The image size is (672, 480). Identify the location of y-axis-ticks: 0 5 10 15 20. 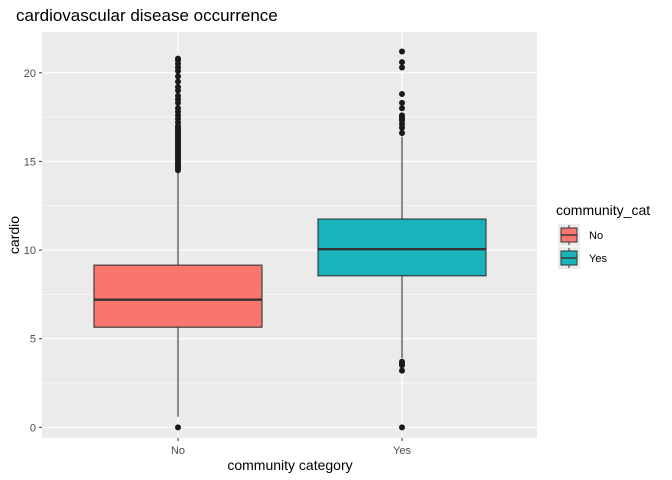
(33, 251).